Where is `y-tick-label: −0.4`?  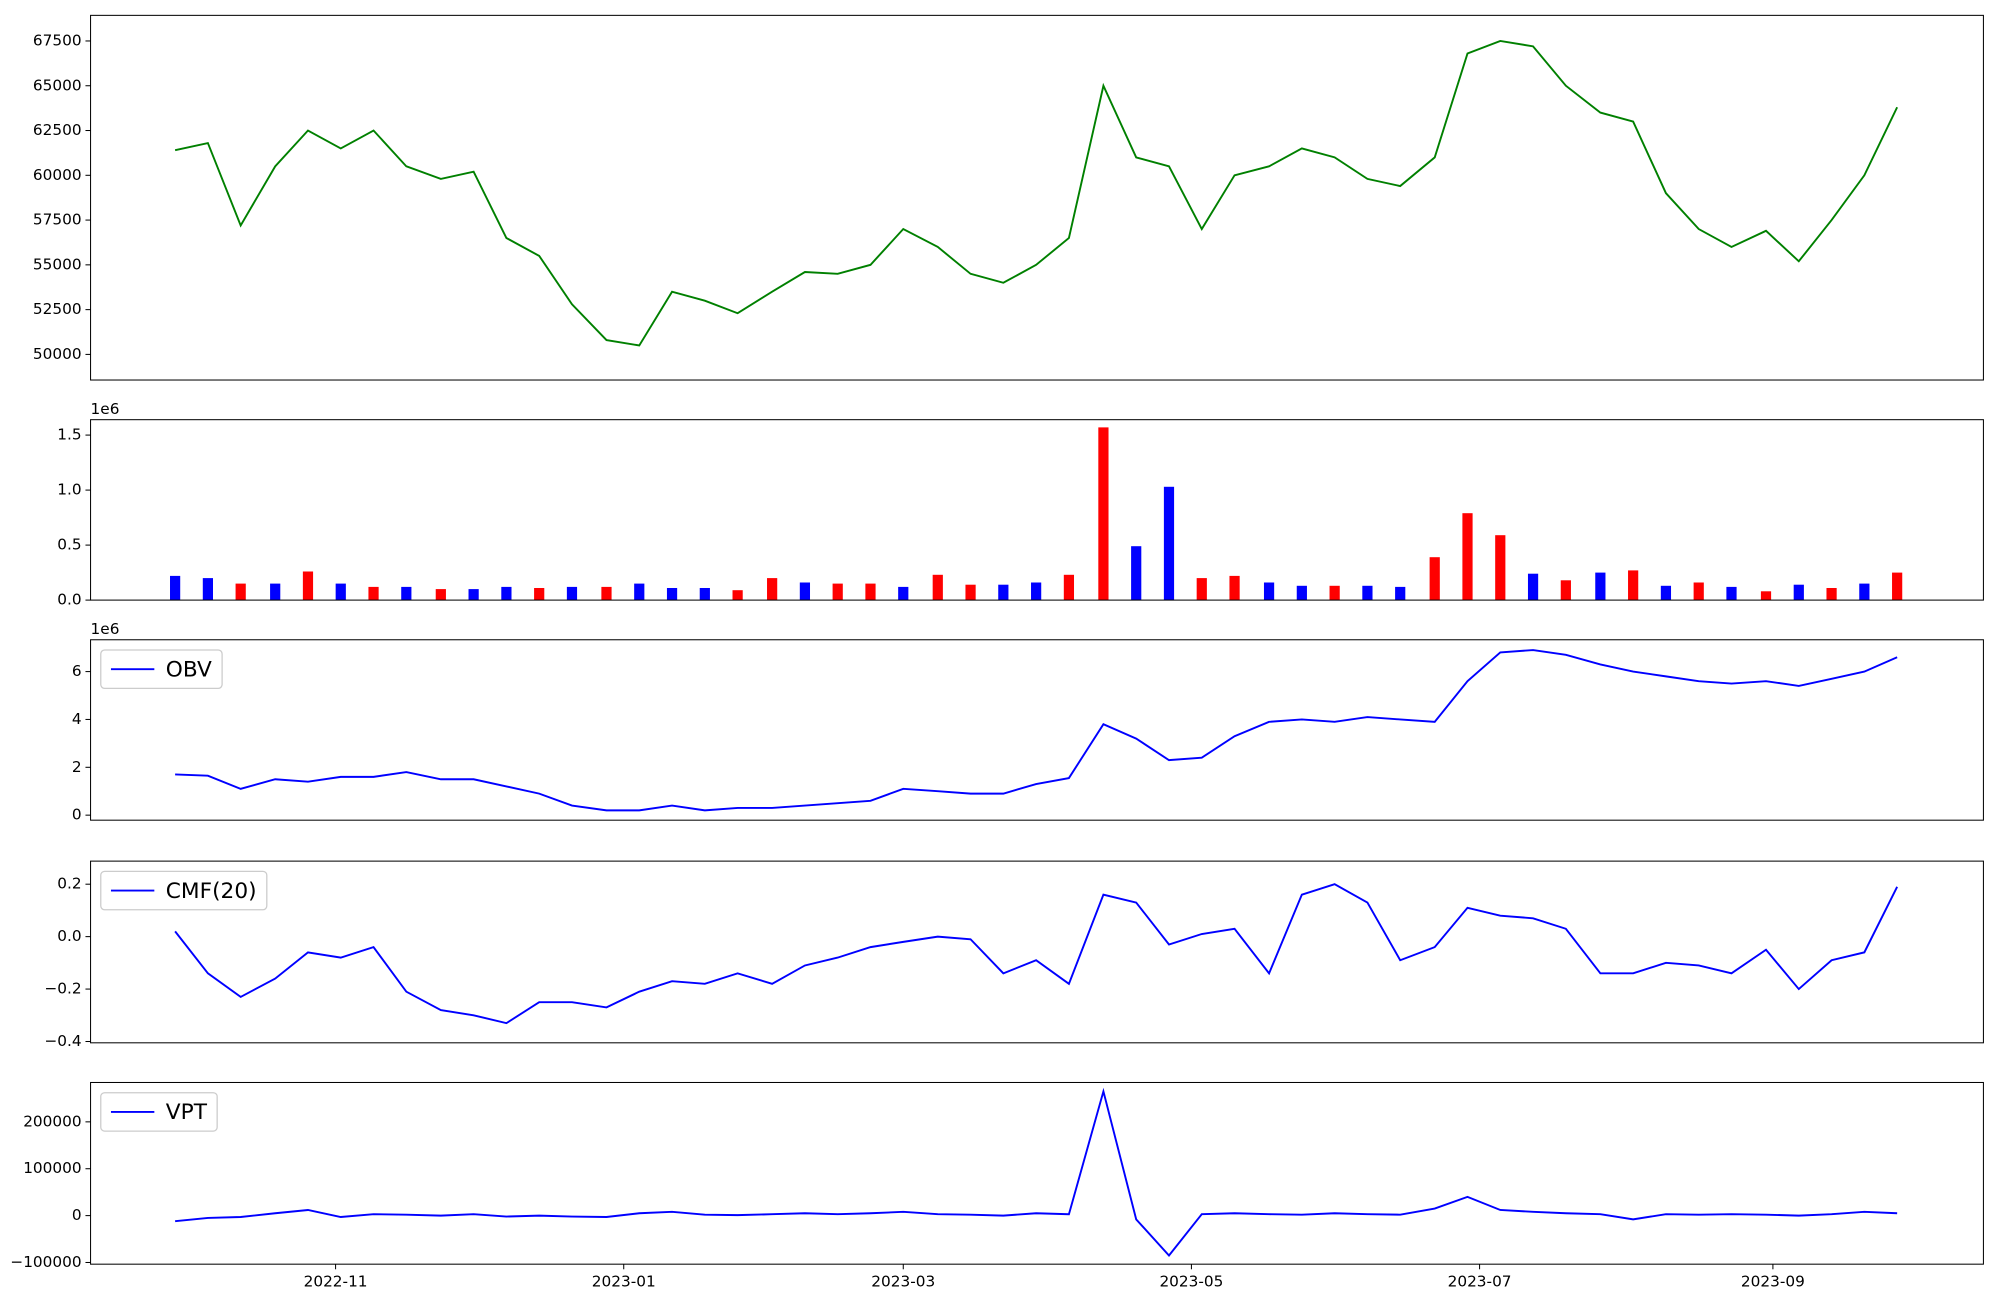 y-tick-label: −0.4 is located at coordinates (62, 1041).